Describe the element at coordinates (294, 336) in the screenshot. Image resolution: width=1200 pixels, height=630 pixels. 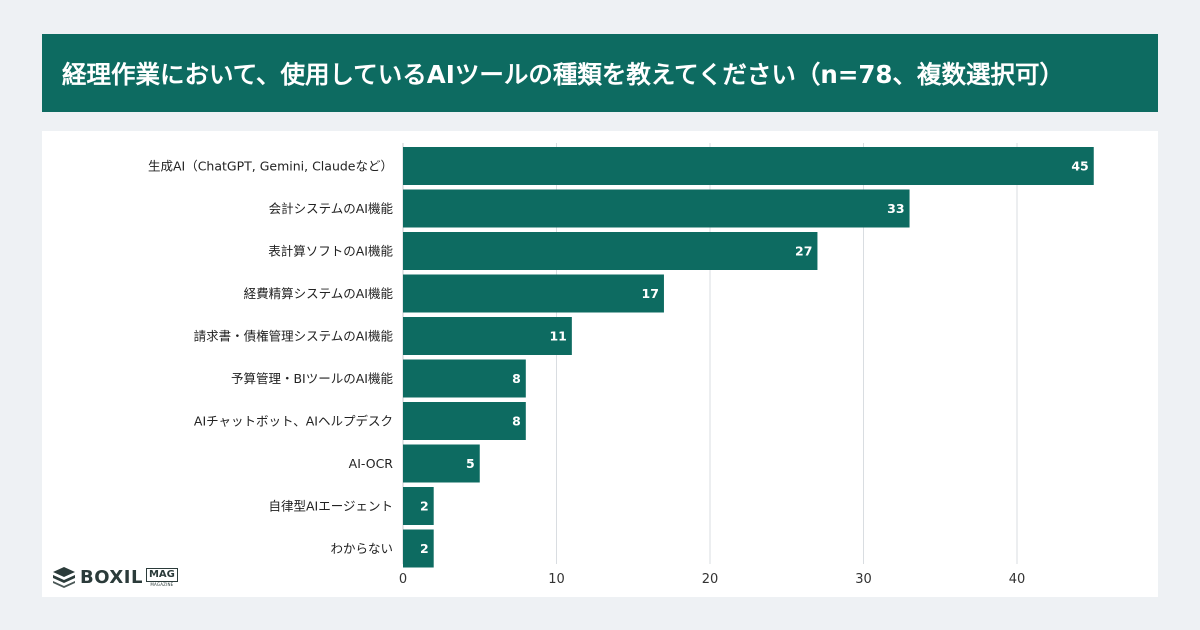
I see `category-label: 請求書・債権管理システムのAI機能` at that location.